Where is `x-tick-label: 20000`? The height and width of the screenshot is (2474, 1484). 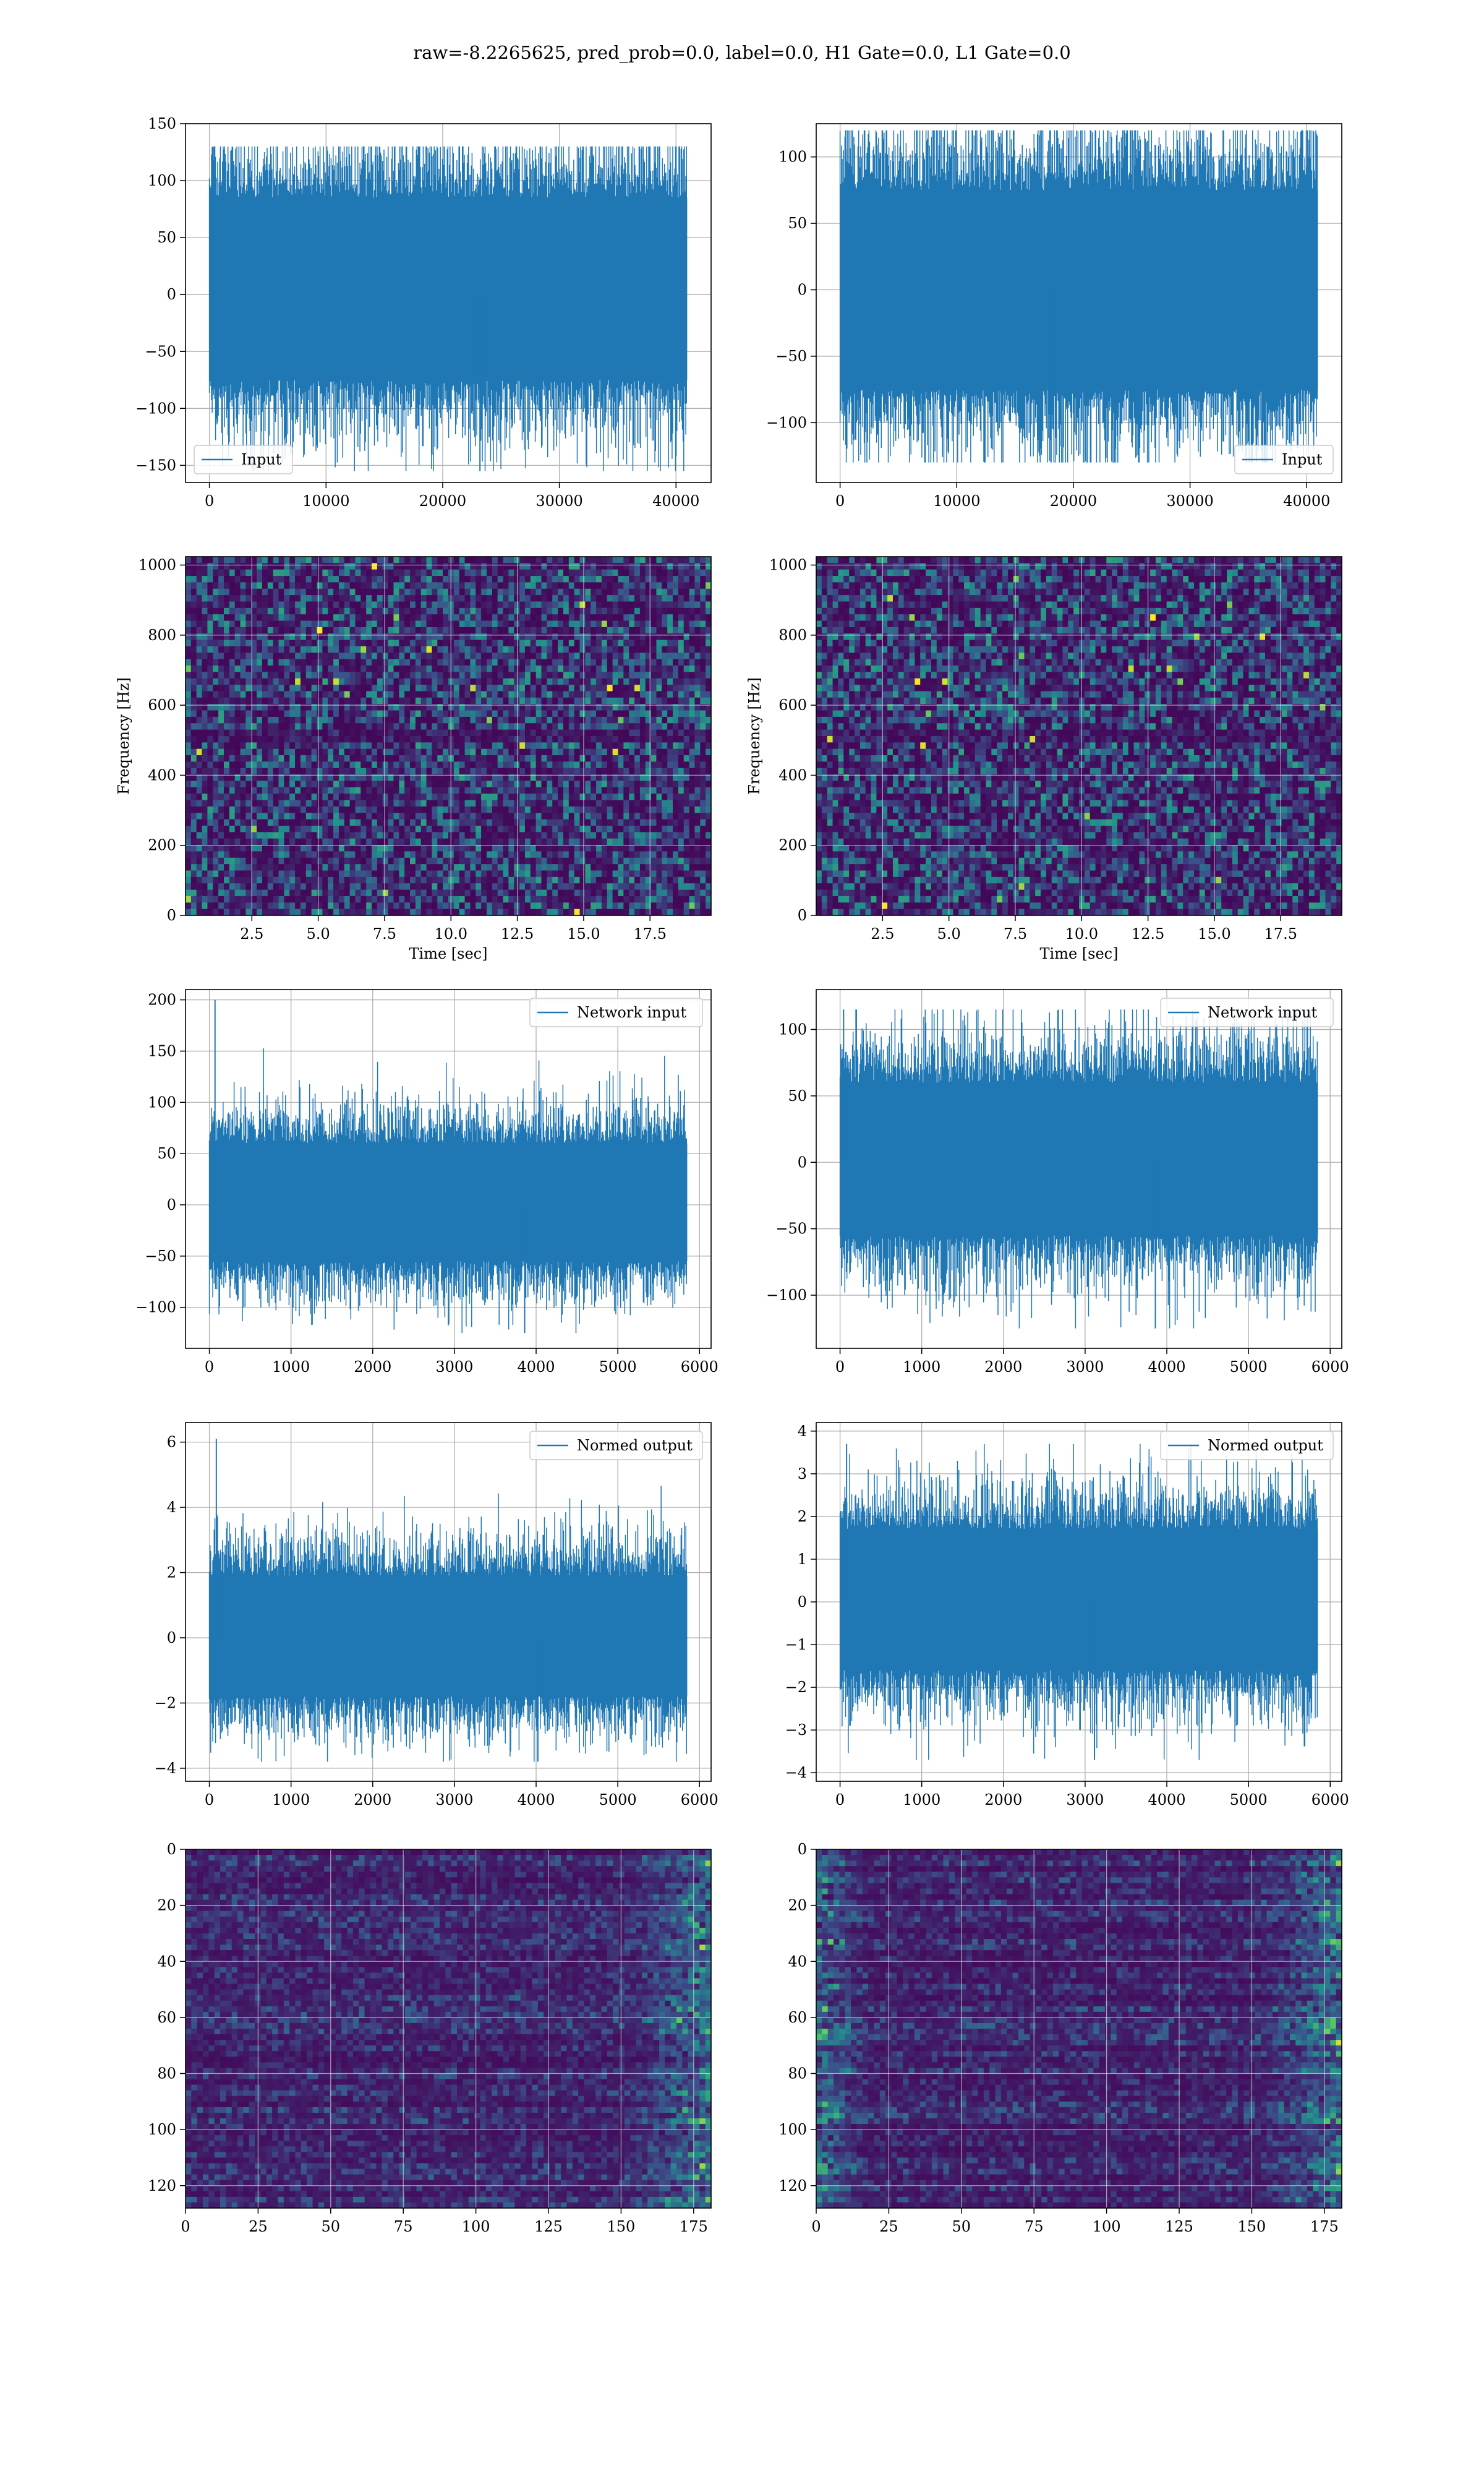
x-tick-label: 20000 is located at coordinates (1073, 501).